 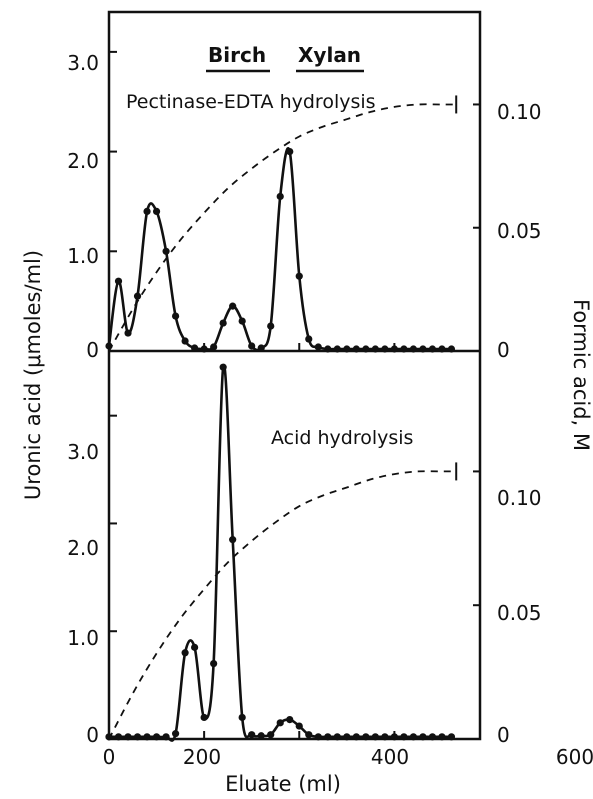 What do you see at coordinates (279, 249) in the screenshot?
I see `uronic-acid-line` at bounding box center [279, 249].